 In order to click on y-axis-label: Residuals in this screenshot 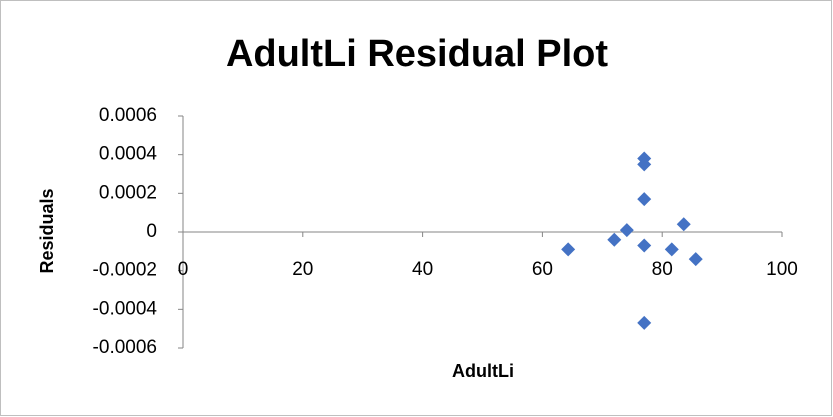, I will do `click(47, 230)`.